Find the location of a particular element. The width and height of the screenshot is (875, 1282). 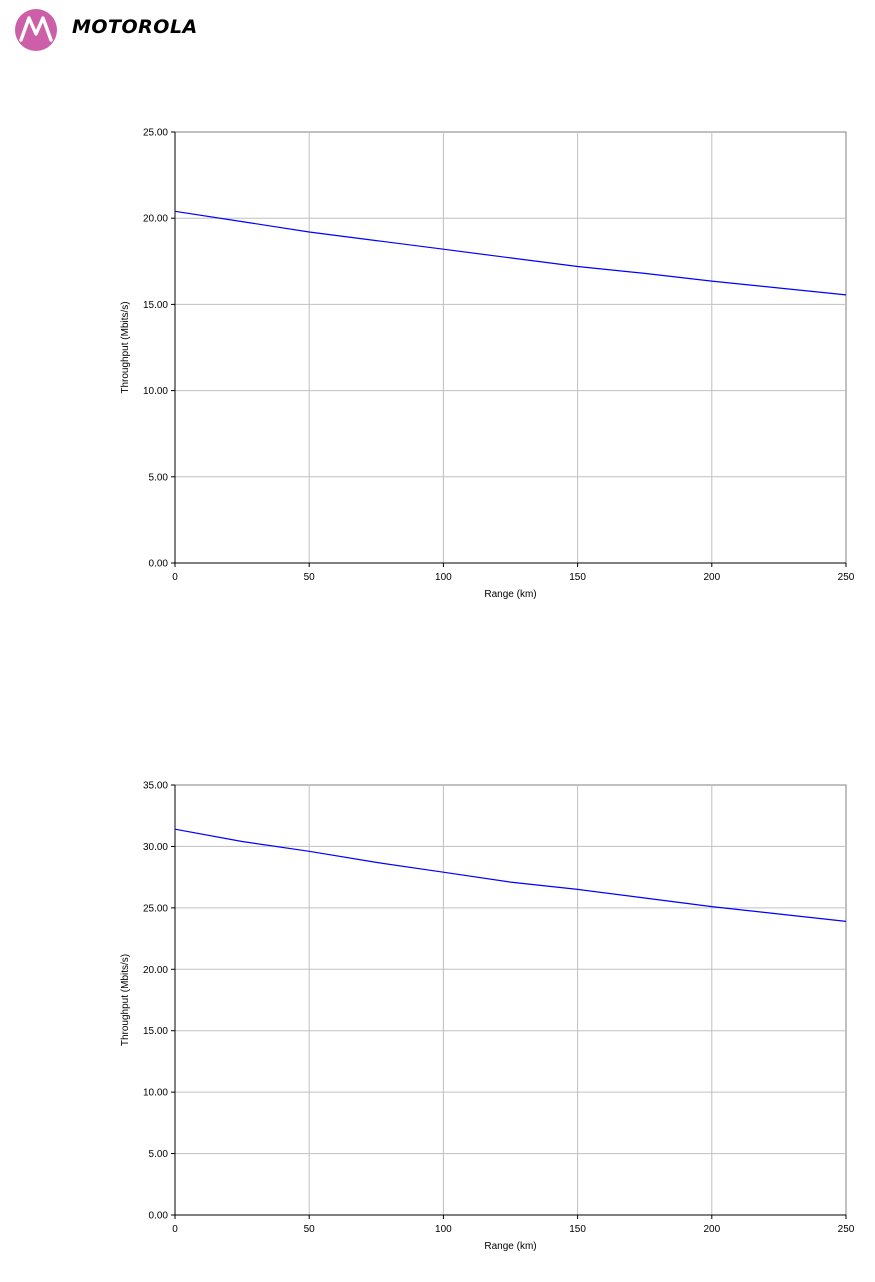

chart2-x-tick-label: 0 is located at coordinates (175, 1229).